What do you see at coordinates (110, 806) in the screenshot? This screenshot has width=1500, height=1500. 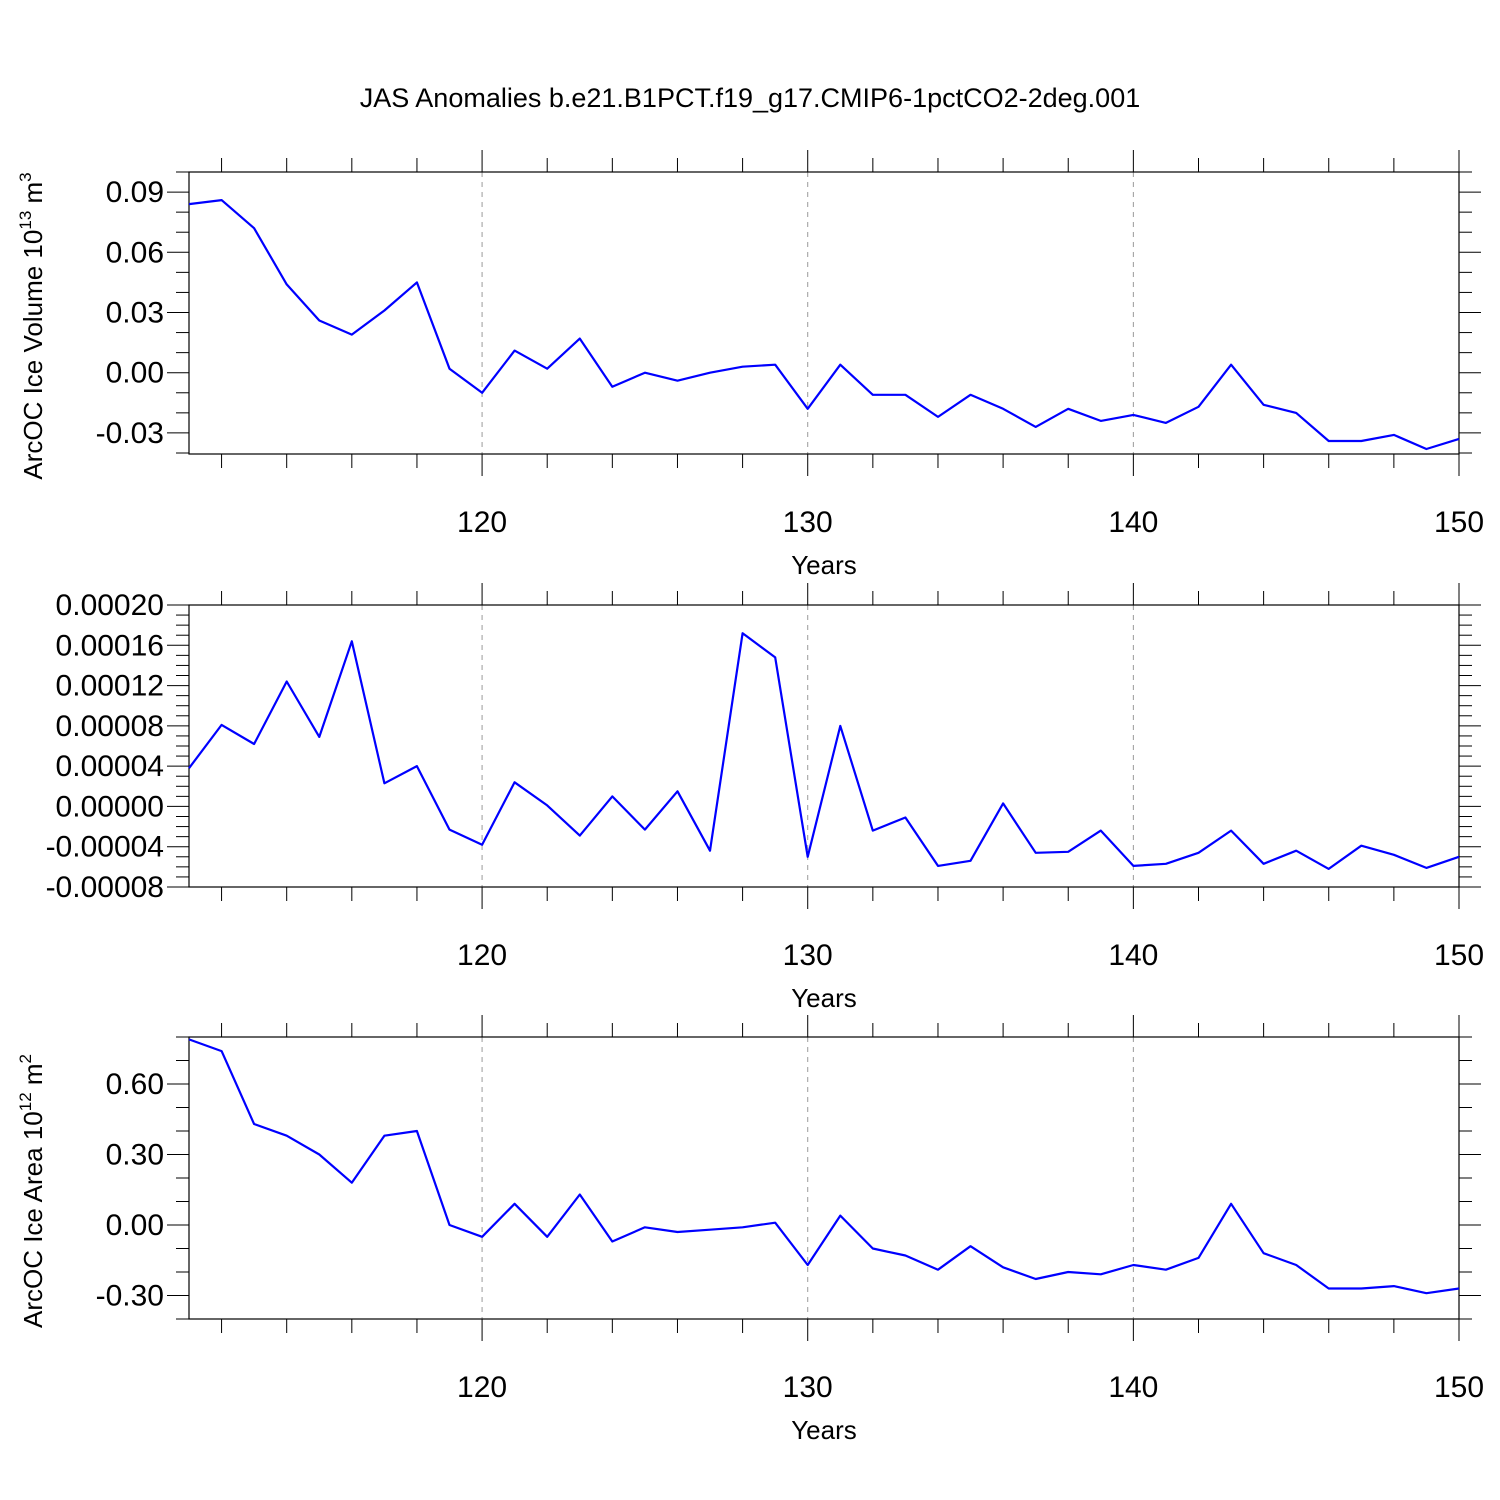 I see `y-tick-label: 0.00000` at bounding box center [110, 806].